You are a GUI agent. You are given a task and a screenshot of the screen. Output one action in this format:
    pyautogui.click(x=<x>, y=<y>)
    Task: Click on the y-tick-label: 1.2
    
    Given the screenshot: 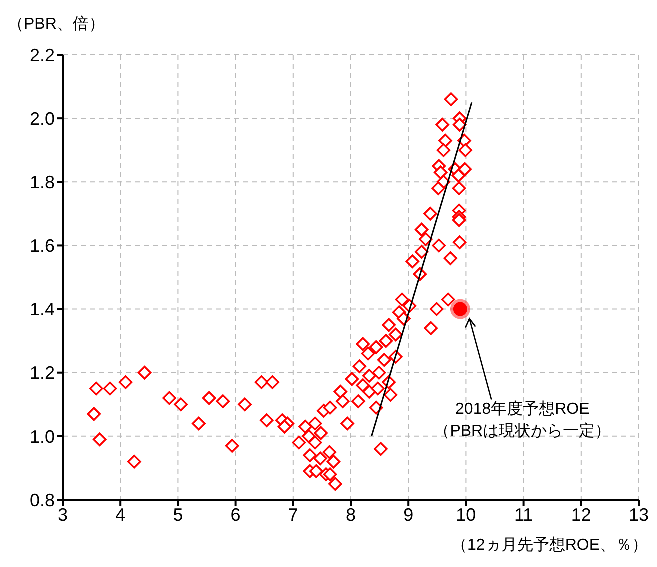 What is the action you would take?
    pyautogui.click(x=42, y=373)
    